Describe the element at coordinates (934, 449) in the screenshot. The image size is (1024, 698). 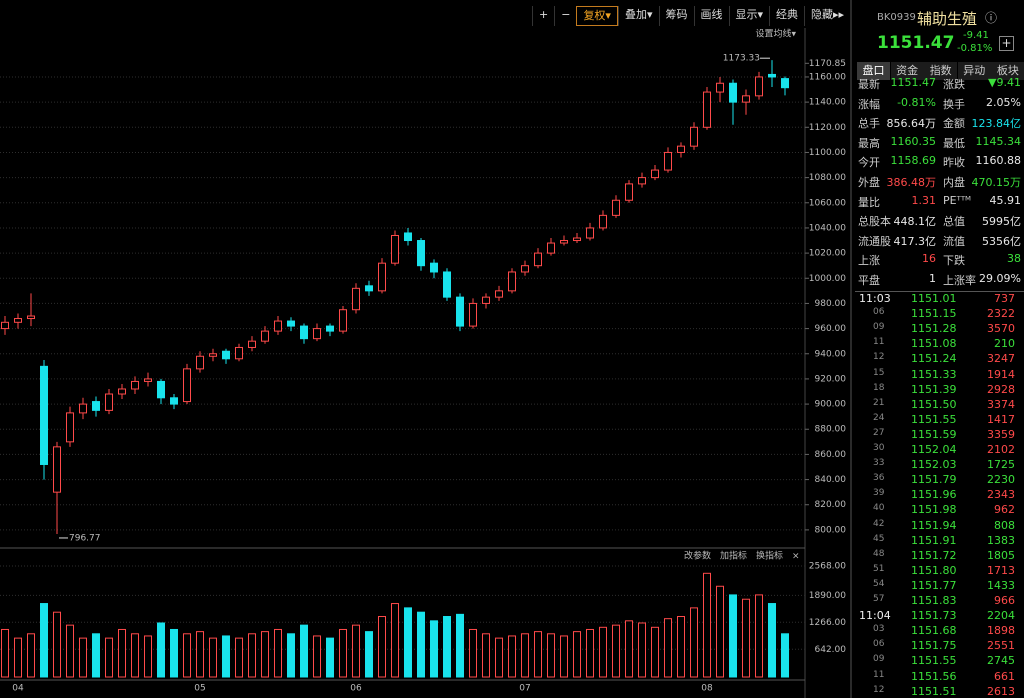
I see `tick-price: 1152.04` at that location.